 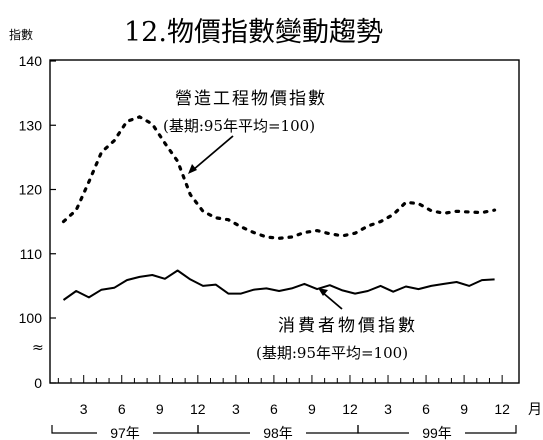 I want to click on construction-series-base: (基期:95年平均=100), so click(x=239, y=126).